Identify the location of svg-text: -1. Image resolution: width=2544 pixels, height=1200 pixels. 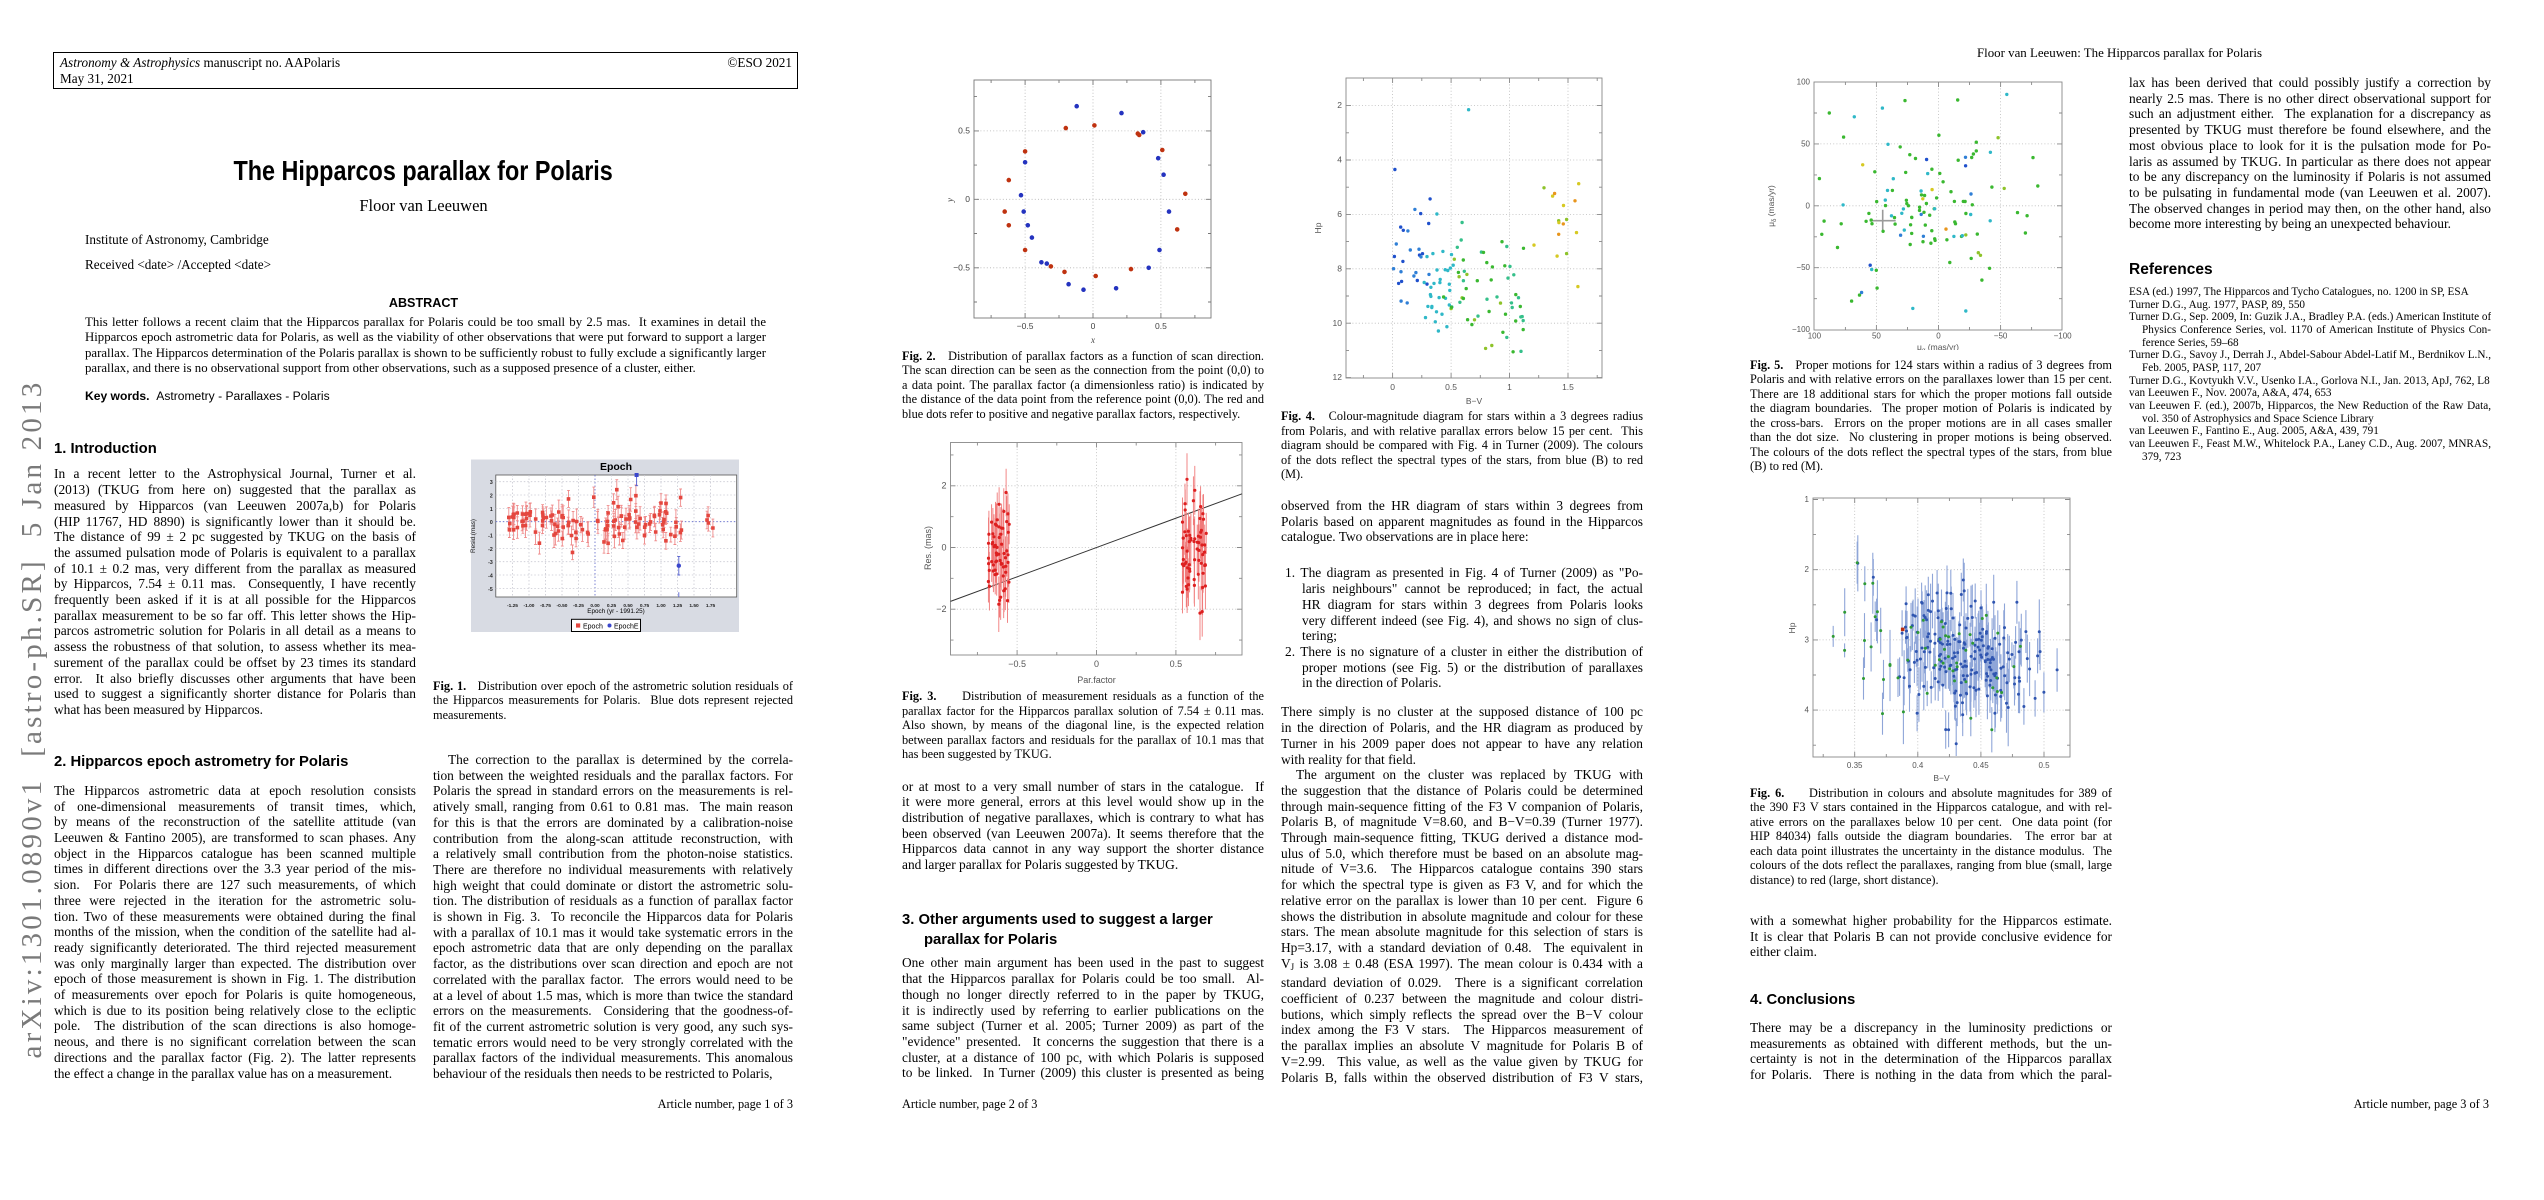
(490, 536).